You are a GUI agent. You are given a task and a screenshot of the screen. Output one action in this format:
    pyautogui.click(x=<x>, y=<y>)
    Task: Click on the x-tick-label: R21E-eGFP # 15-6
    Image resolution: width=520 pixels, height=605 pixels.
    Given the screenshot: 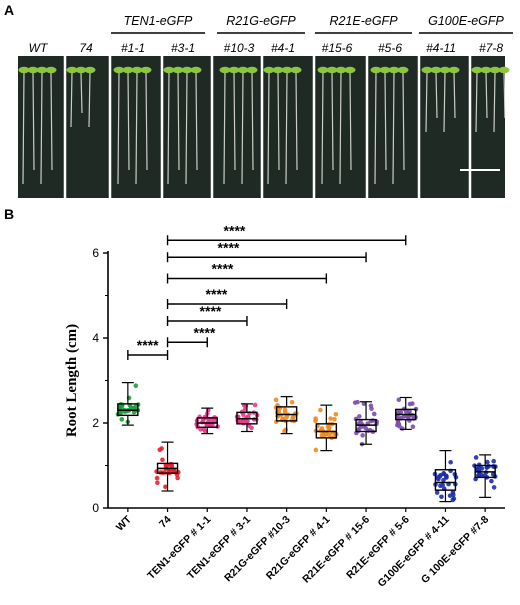 What is the action you would take?
    pyautogui.click(x=336, y=550)
    